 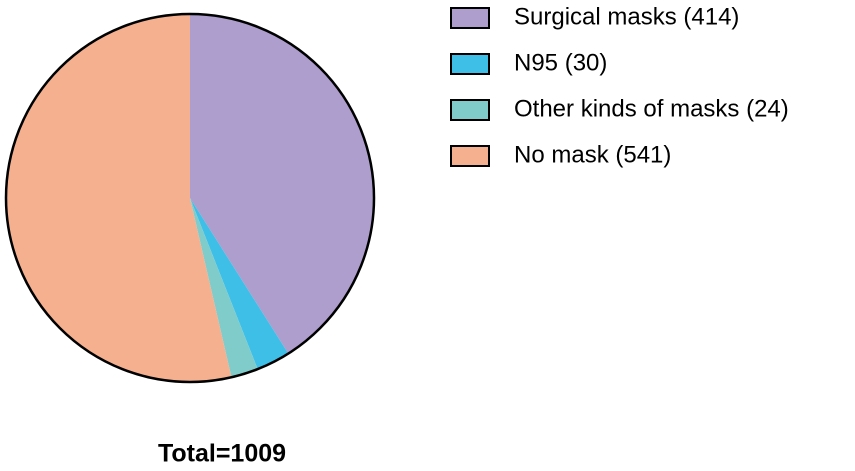 I want to click on legend-label: N95 (30), so click(x=560, y=62).